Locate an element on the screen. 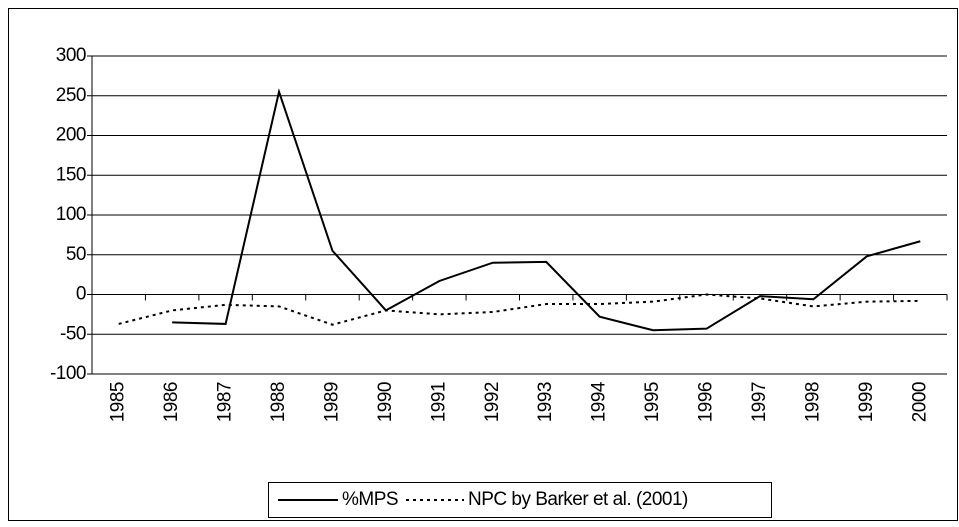 The image size is (959, 527). y-tick-label: 50 is located at coordinates (76, 254).